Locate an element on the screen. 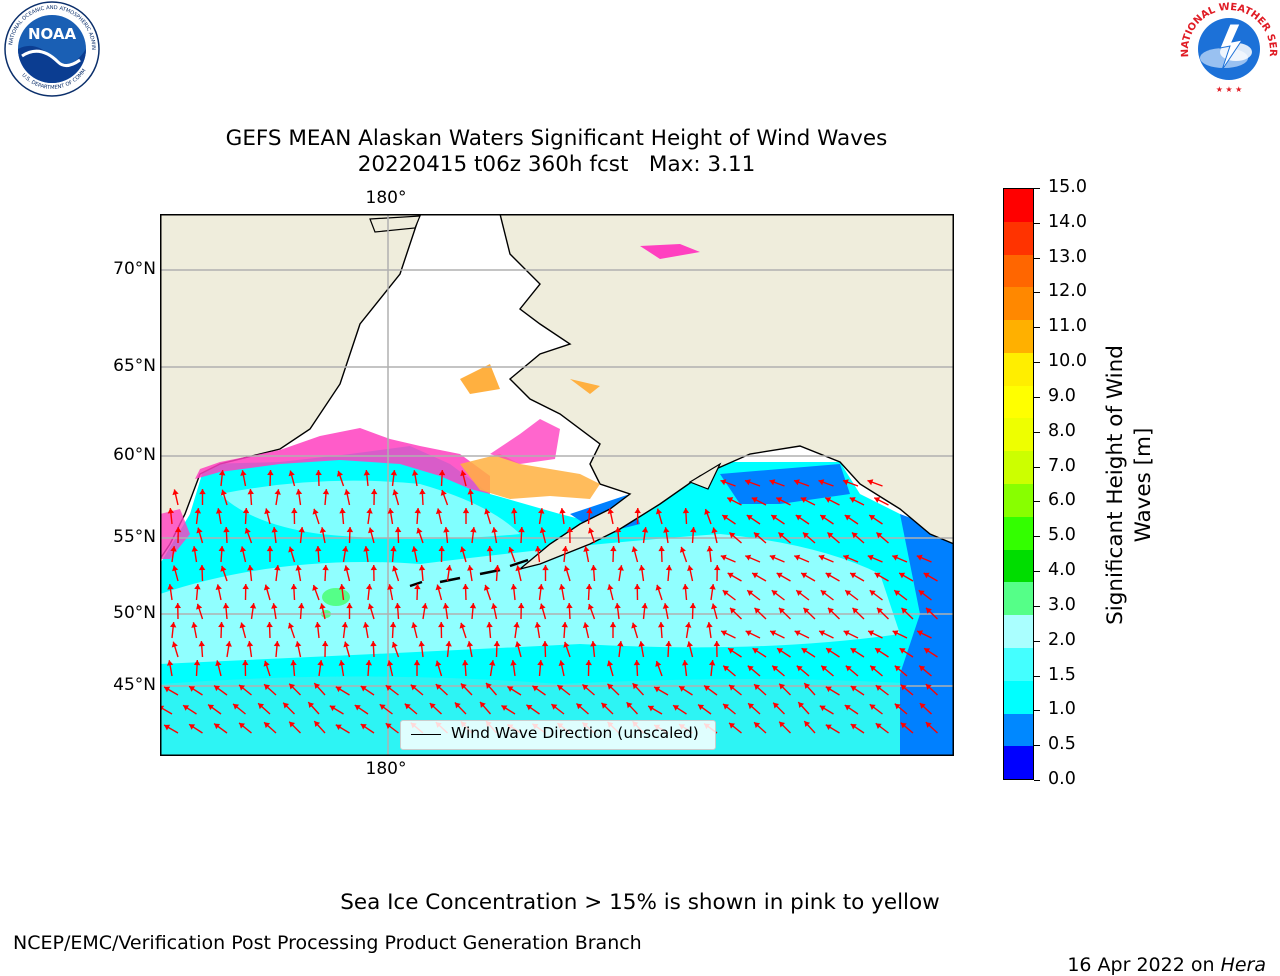  colorbar-tick-label: 8.0 is located at coordinates (1062, 431).